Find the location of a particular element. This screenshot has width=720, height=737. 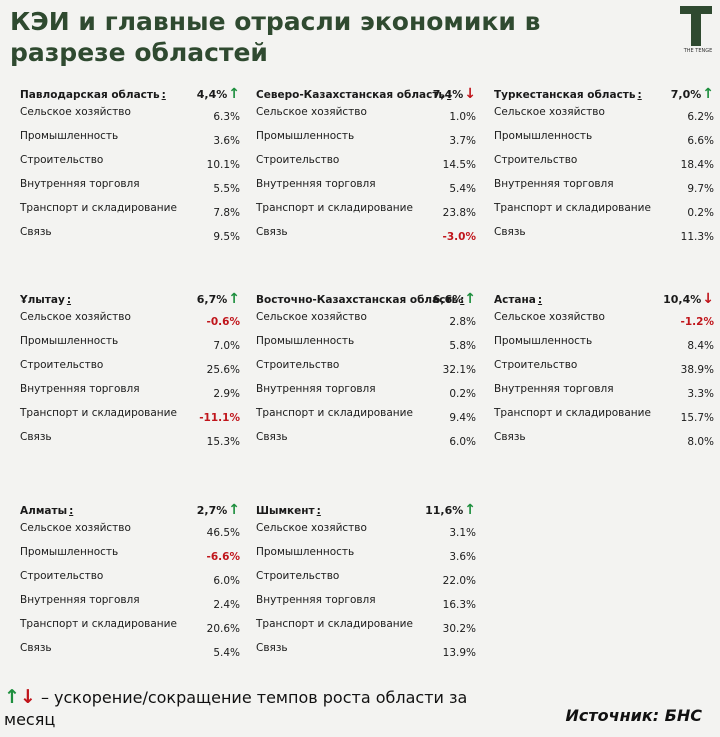

sector-row: Сельское хозяйство 46.5% is located at coordinates (130, 534).